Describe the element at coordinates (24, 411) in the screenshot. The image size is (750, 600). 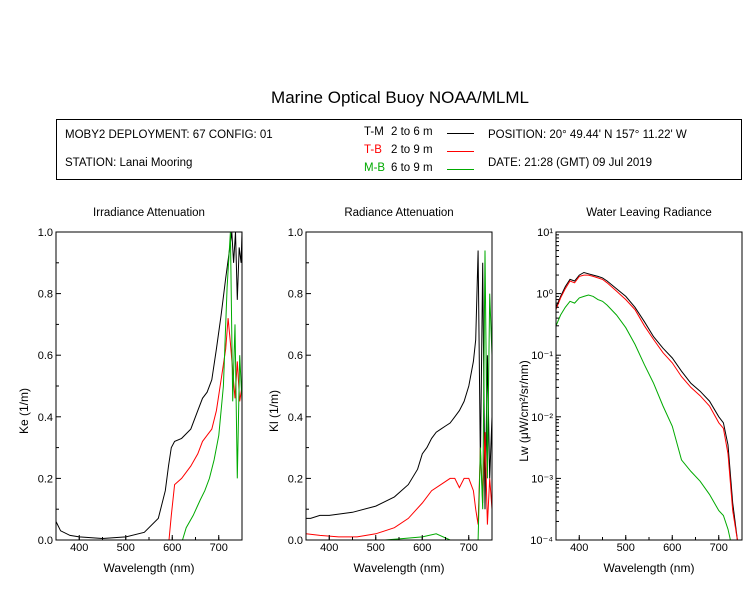
I see `y-axis-label: Ke (1/m)` at that location.